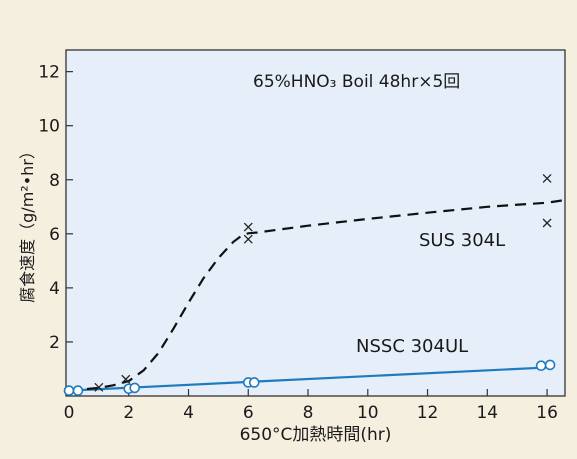 The image size is (577, 459). I want to click on chart-title: 65%HNO₃ Boil 48hr×5回, so click(356, 82).